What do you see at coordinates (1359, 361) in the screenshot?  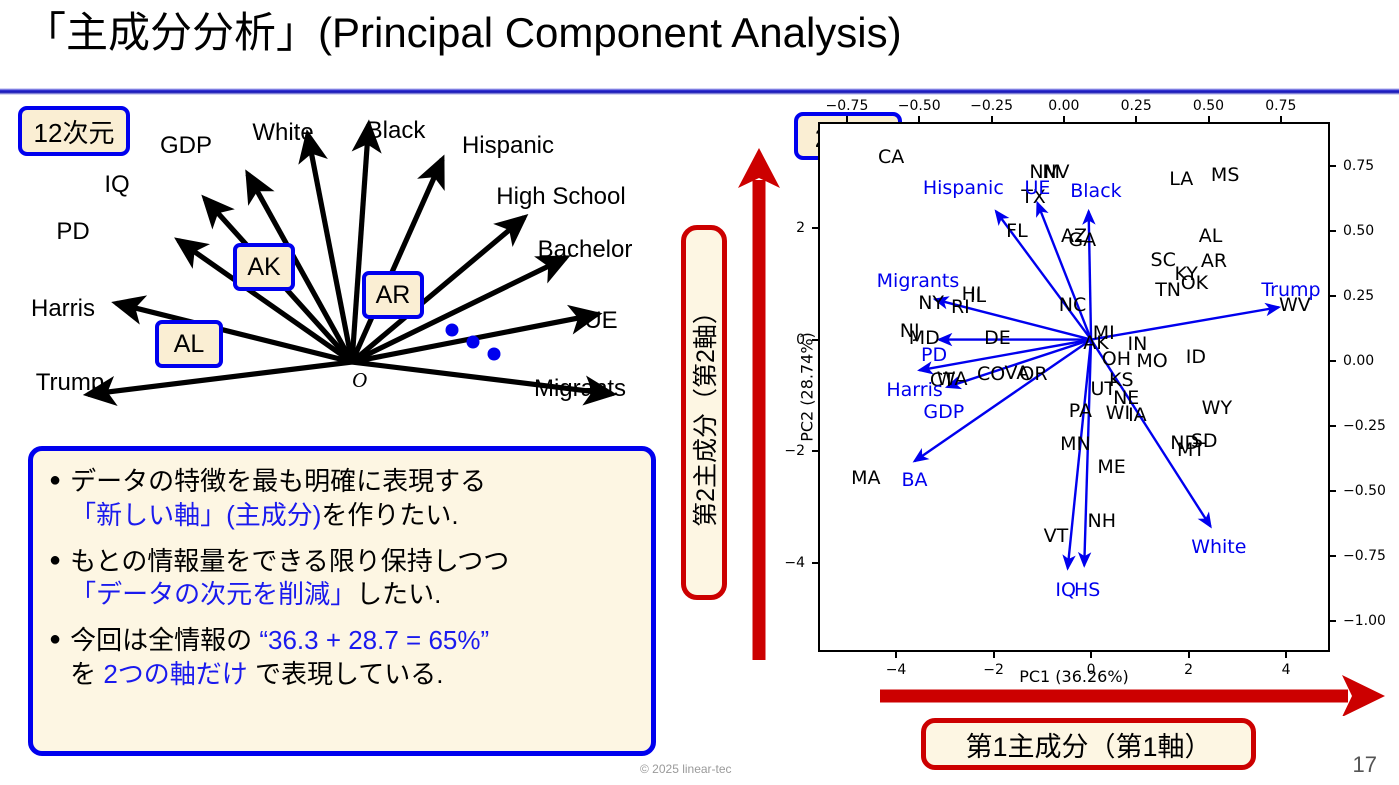 I see `right-tick-label: 0.00` at bounding box center [1359, 361].